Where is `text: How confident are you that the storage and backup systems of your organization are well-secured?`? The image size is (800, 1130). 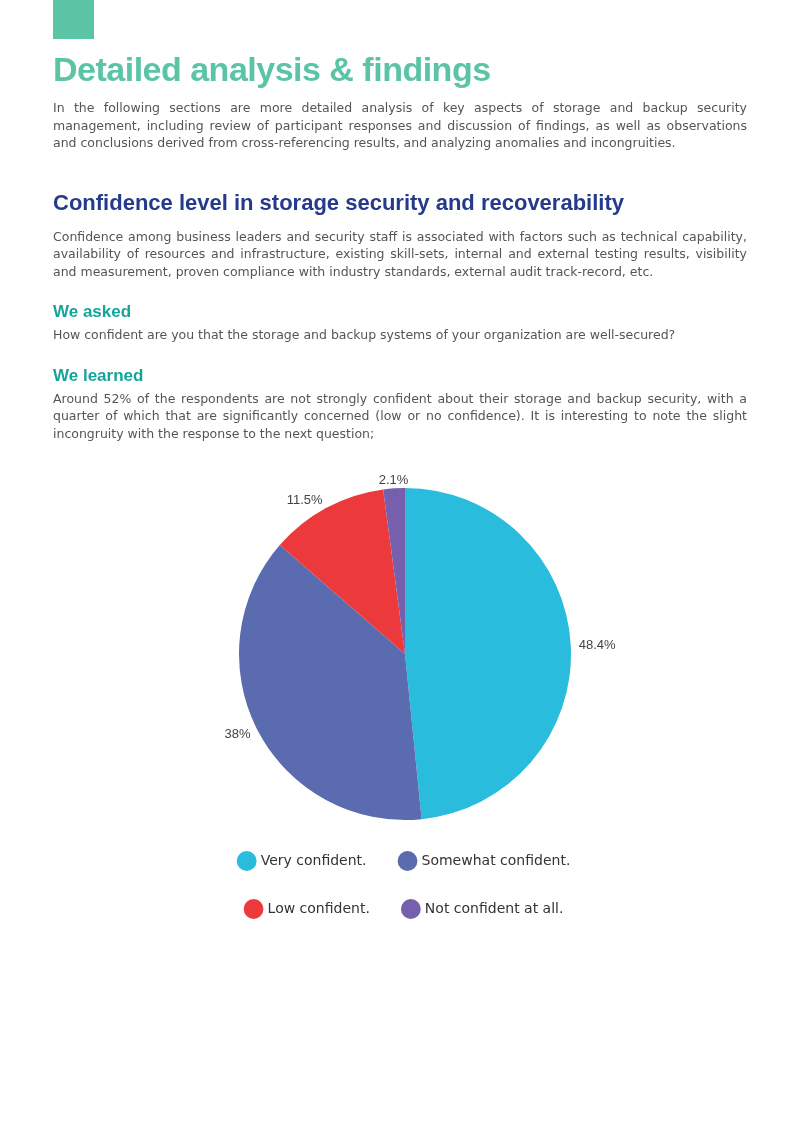
text: How confident are you that the storage and backup systems of your organization are well-secured? is located at coordinates (365, 335).